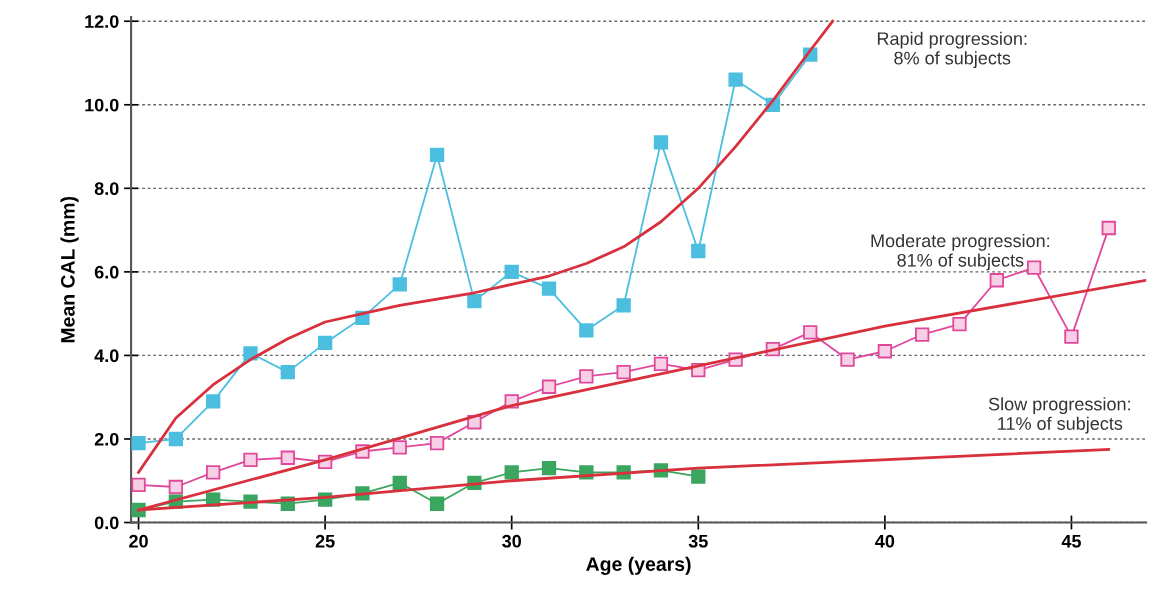  What do you see at coordinates (1059, 415) in the screenshot?
I see `annotation: Slow progression: 11% of subjects` at bounding box center [1059, 415].